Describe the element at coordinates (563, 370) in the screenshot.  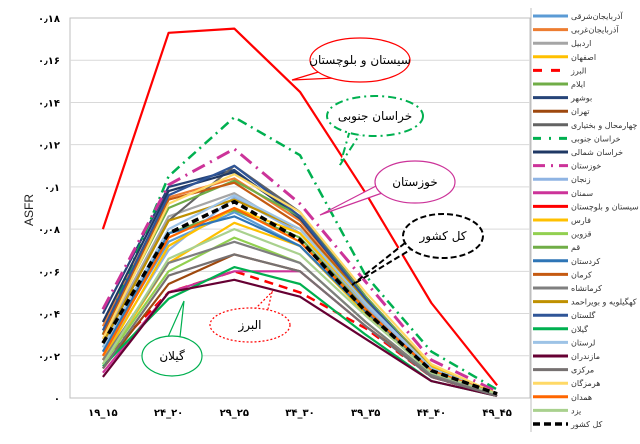
I see `legend-item: مرکزی` at that location.